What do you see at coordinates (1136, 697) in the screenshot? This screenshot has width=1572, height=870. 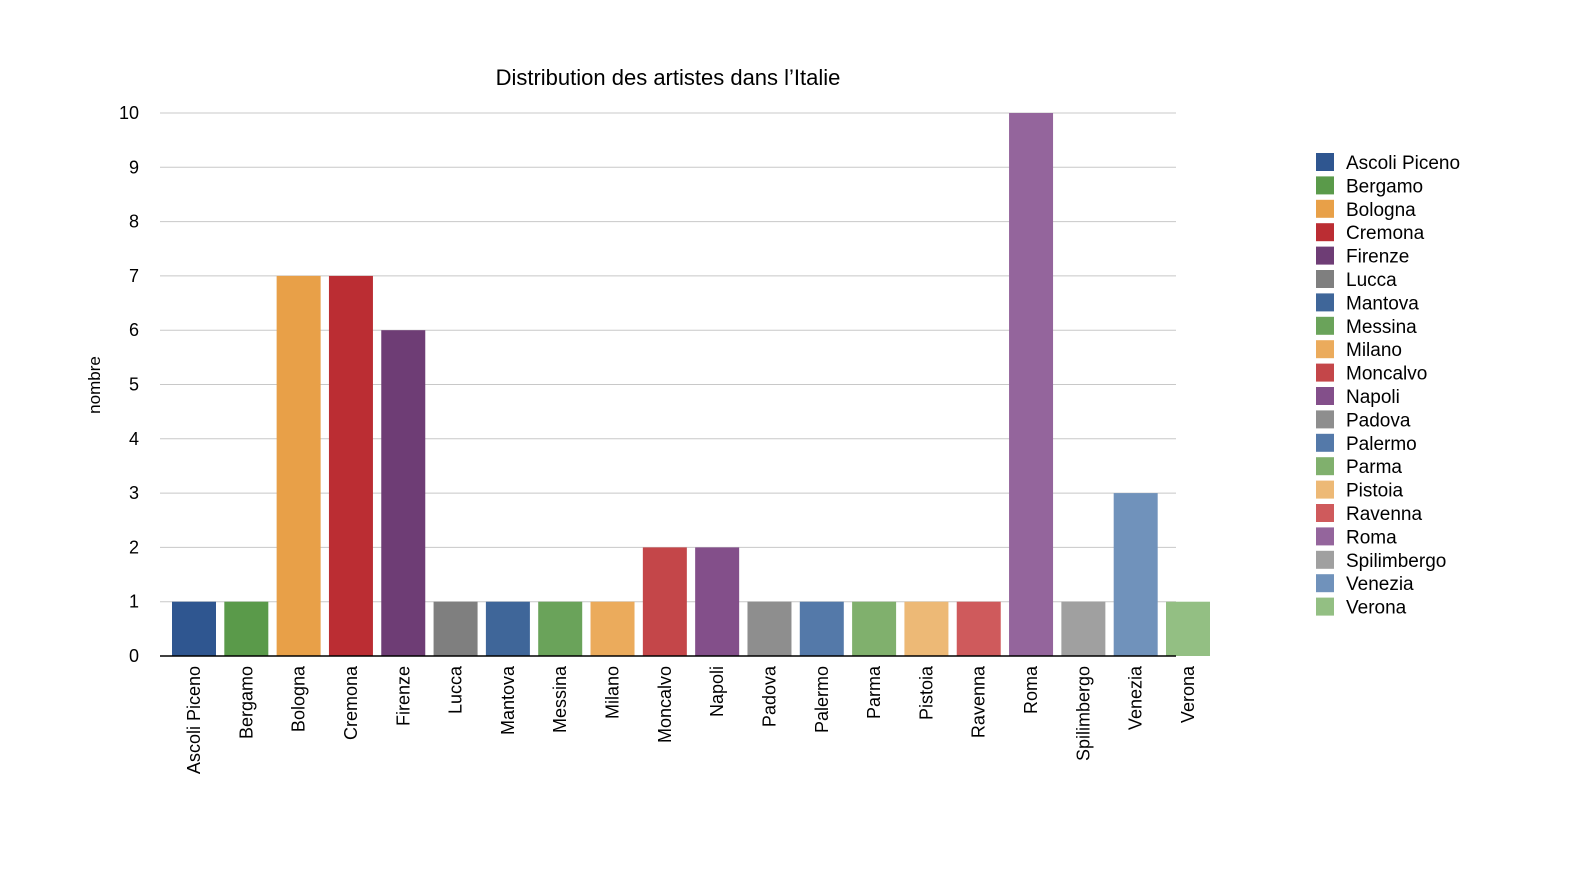 I see `x-tick-label: Venezia` at bounding box center [1136, 697].